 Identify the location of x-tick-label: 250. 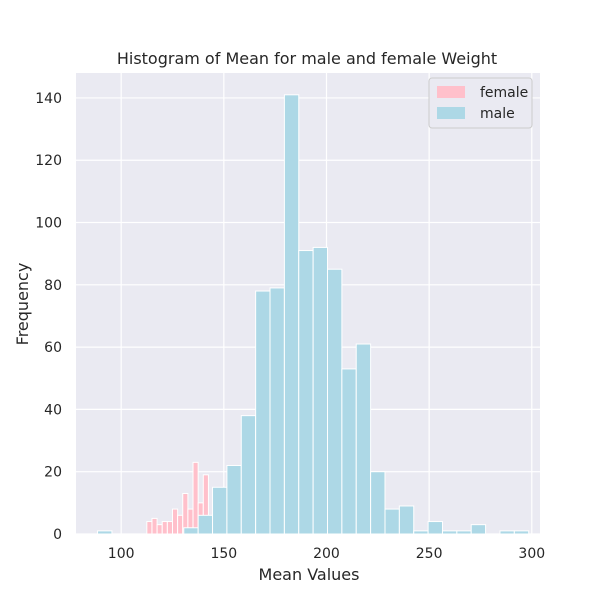
(429, 554).